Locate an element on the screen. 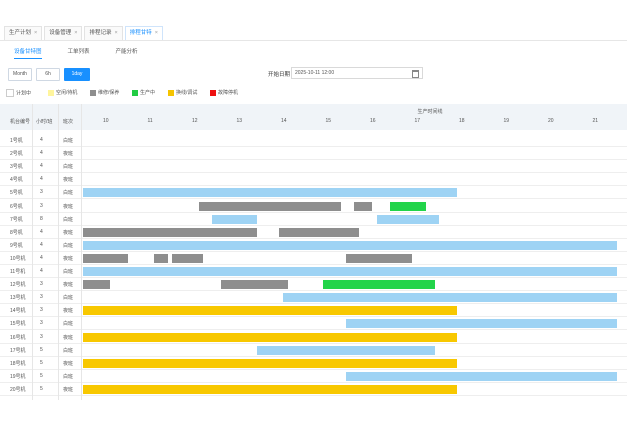 The height and width of the screenshot is (446, 627). machine-cell: 12号机 is located at coordinates (18, 285).